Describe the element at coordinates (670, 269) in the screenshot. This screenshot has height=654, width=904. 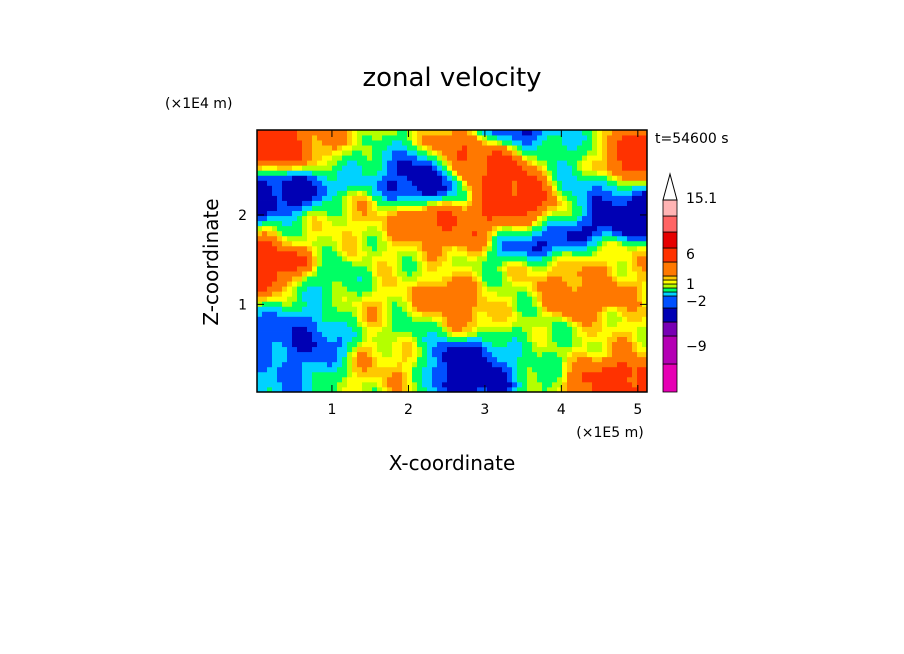
I see `colorbar-swatch` at that location.